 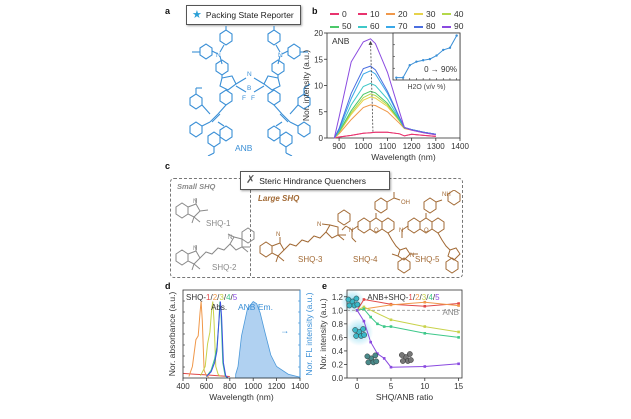 What do you see at coordinates (300, 386) in the screenshot?
I see `x-tick-label: 1400` at bounding box center [300, 386].